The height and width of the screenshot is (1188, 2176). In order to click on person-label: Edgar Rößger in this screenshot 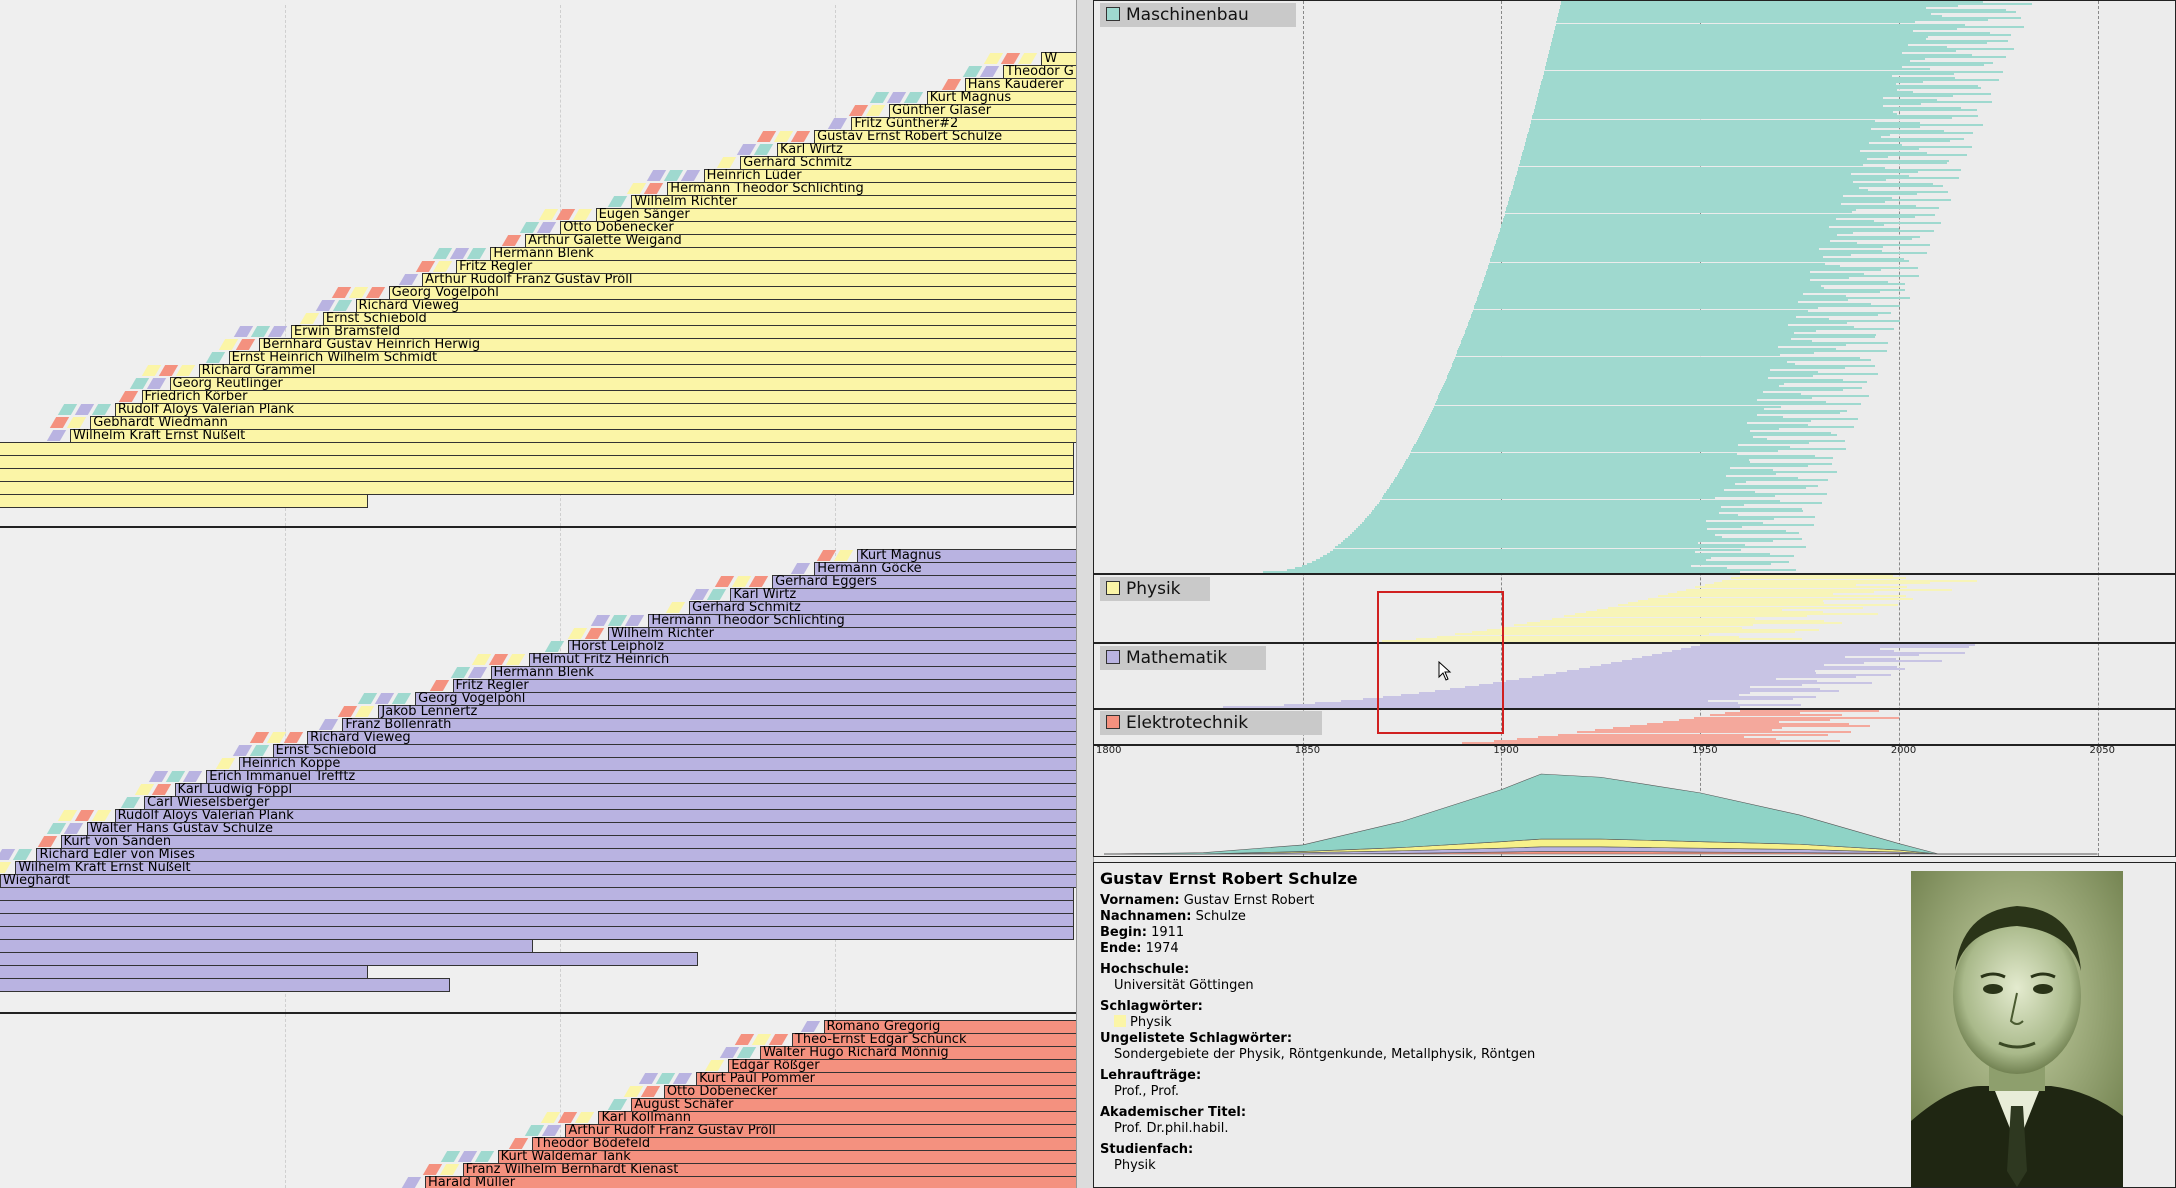, I will do `click(775, 1065)`.